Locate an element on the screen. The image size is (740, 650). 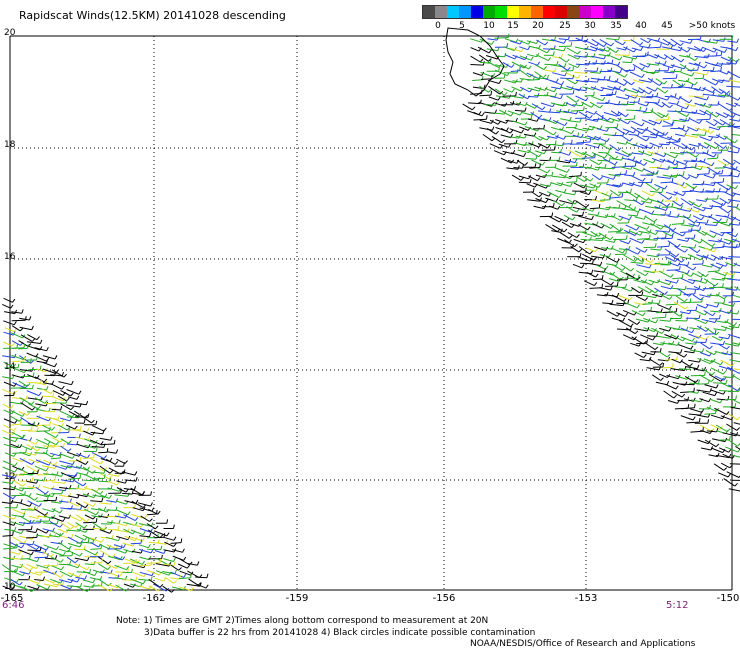
legend-label: 40 is located at coordinates (641, 26).